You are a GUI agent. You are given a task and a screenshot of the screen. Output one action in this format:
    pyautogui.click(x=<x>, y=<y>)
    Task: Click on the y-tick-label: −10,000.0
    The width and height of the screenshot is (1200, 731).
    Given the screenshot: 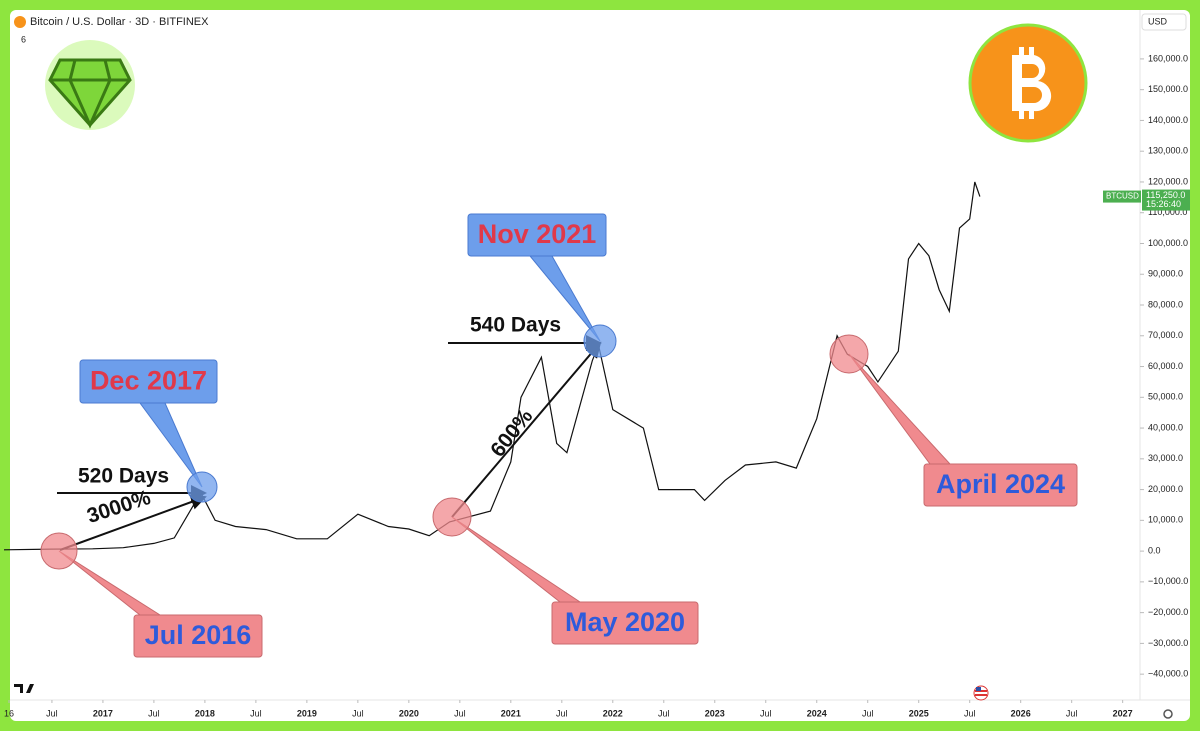 What is the action you would take?
    pyautogui.click(x=1168, y=581)
    